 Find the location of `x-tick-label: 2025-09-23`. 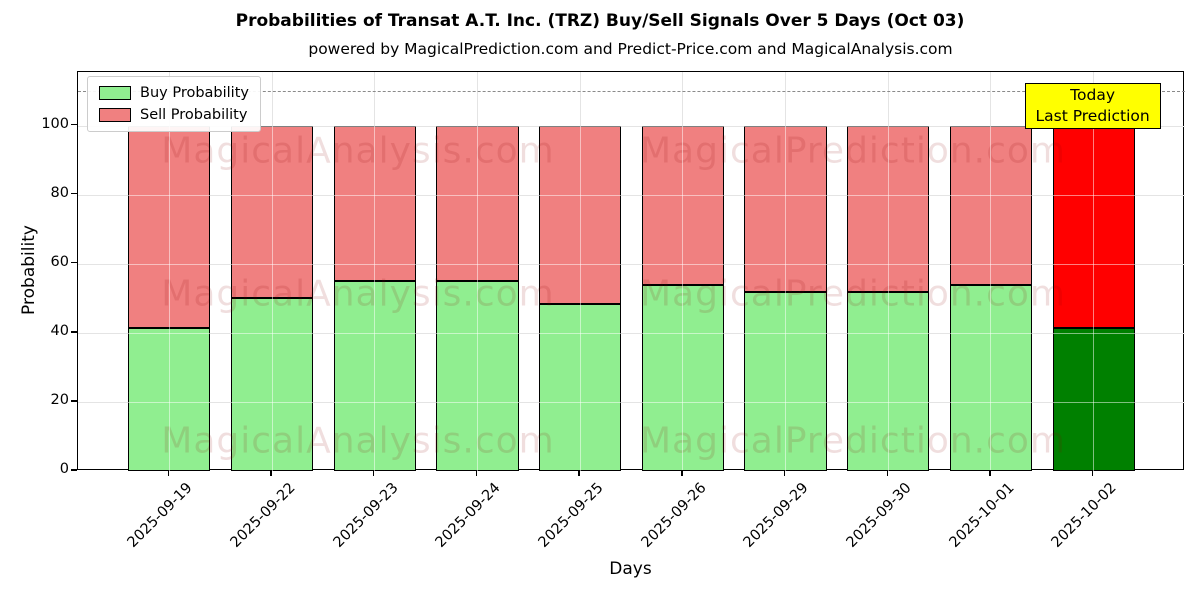

x-tick-label: 2025-09-23 is located at coordinates (366, 515).